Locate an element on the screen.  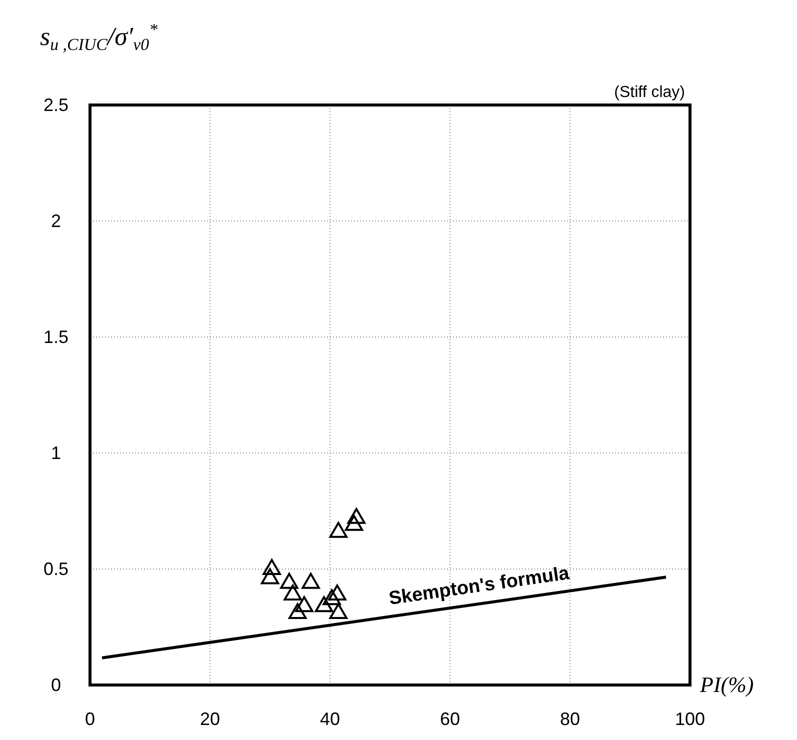
y-tick-label: 2 is located at coordinates (56, 221).